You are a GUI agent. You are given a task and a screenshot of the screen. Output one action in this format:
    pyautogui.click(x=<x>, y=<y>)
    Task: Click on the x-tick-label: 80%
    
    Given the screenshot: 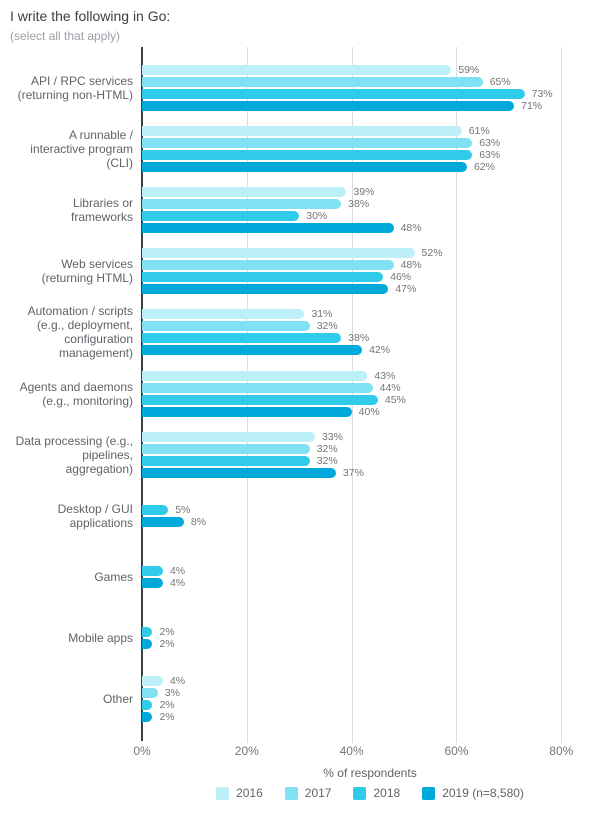 What is the action you would take?
    pyautogui.click(x=561, y=751)
    